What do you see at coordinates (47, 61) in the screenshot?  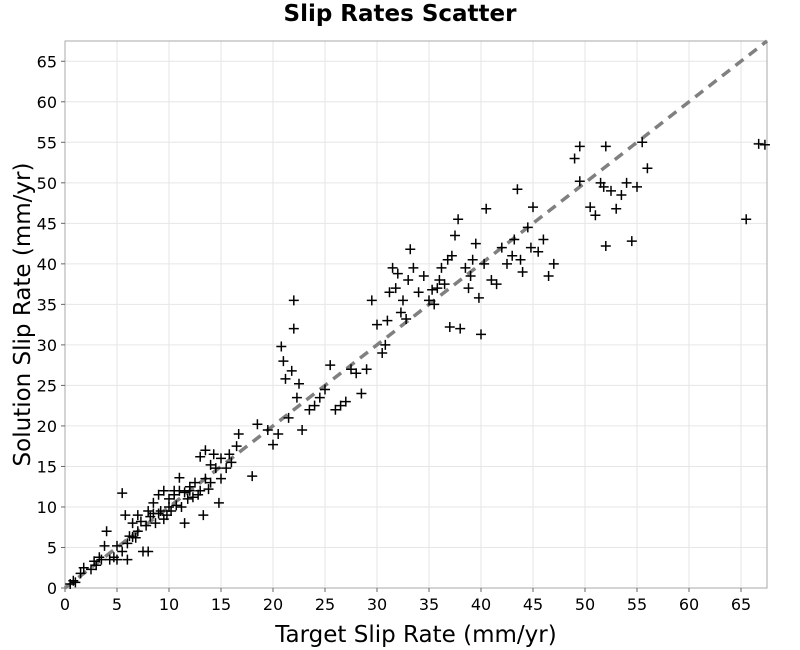 I see `y-tick-label: 65` at bounding box center [47, 61].